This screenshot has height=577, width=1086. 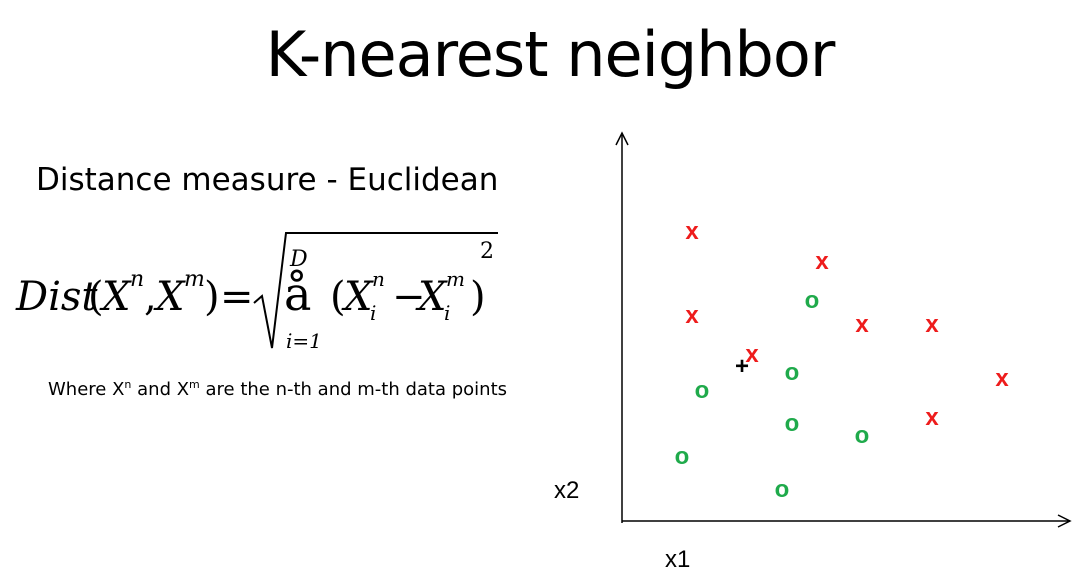 I want to click on square-root-sign, so click(x=375, y=290).